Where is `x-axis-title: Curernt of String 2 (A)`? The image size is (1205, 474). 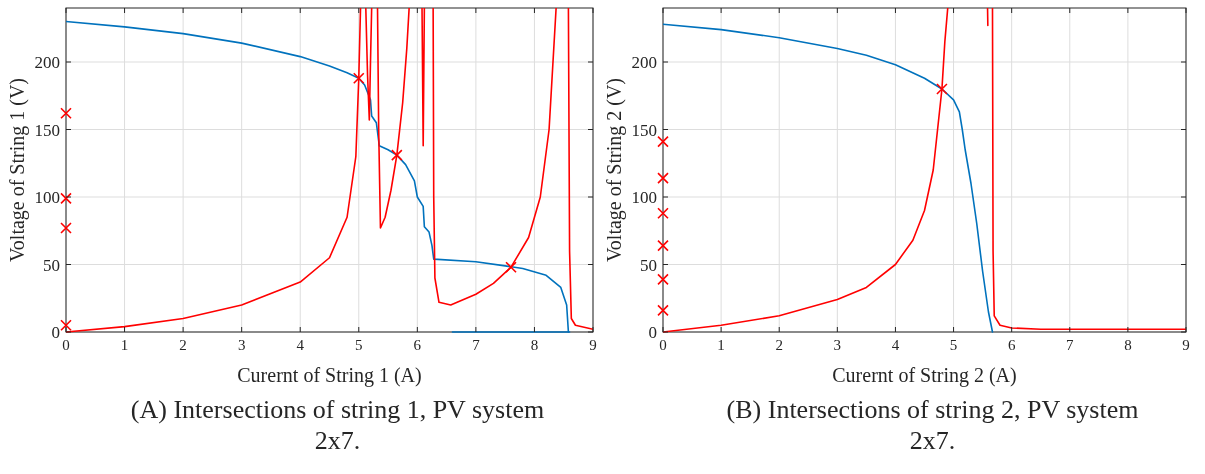 x-axis-title: Curernt of String 2 (A) is located at coordinates (924, 375).